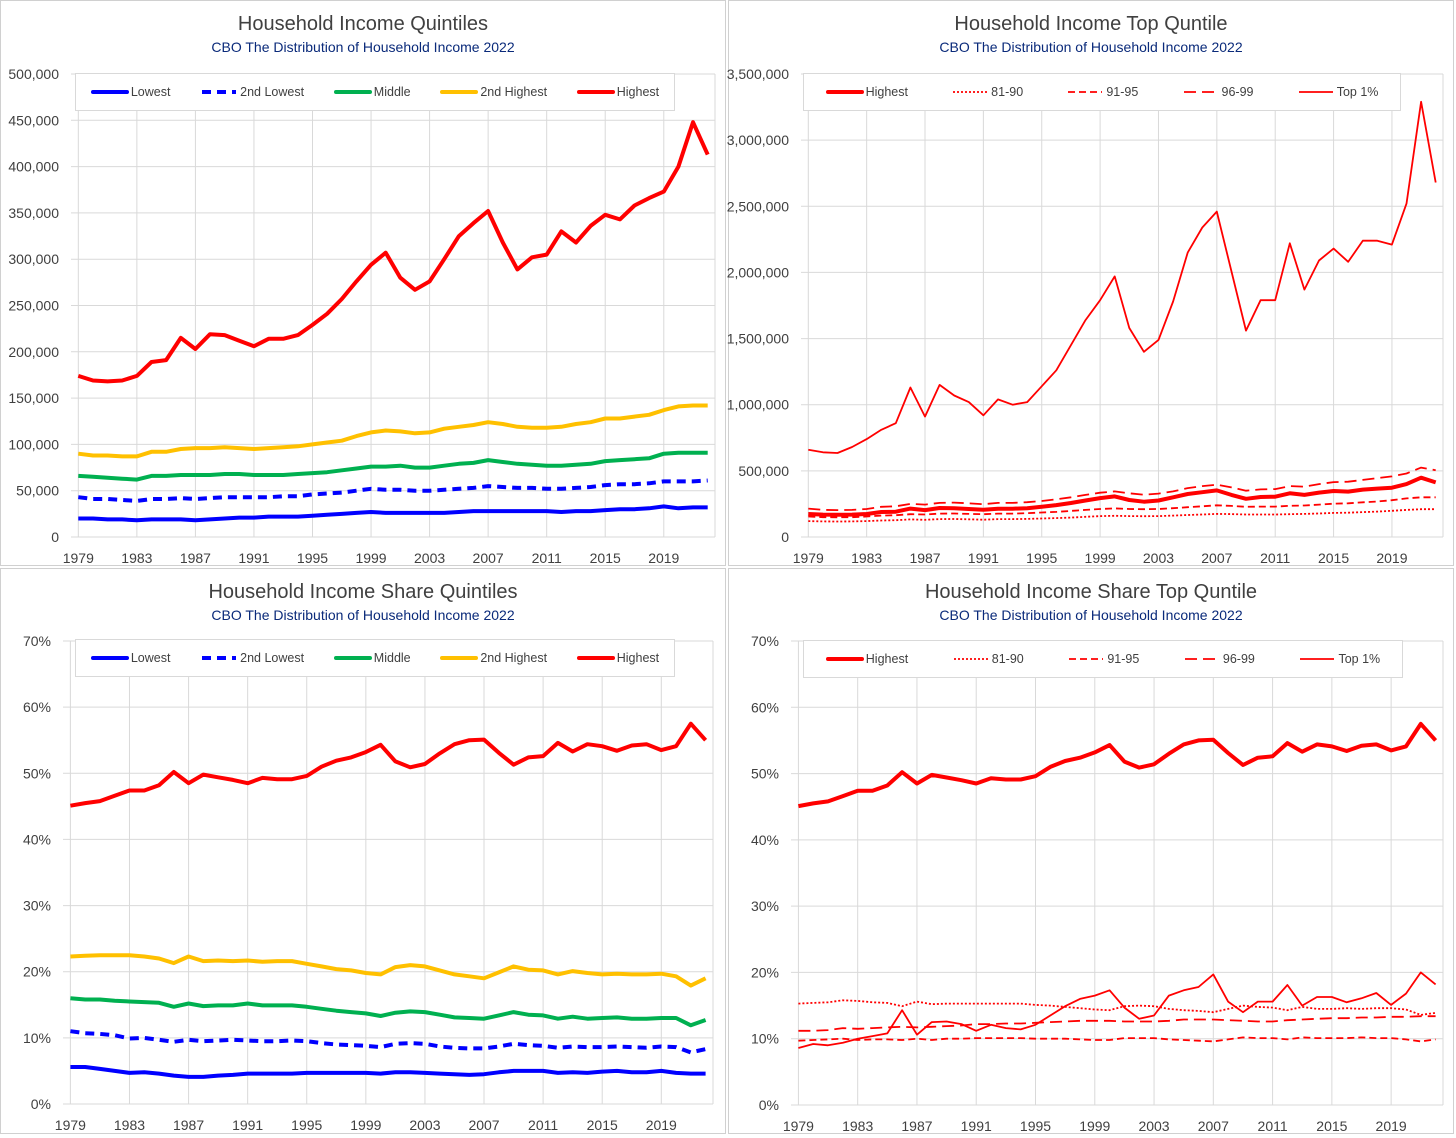 The width and height of the screenshot is (1456, 1138). What do you see at coordinates (388, 1012) in the screenshot?
I see `series-line-middle` at bounding box center [388, 1012].